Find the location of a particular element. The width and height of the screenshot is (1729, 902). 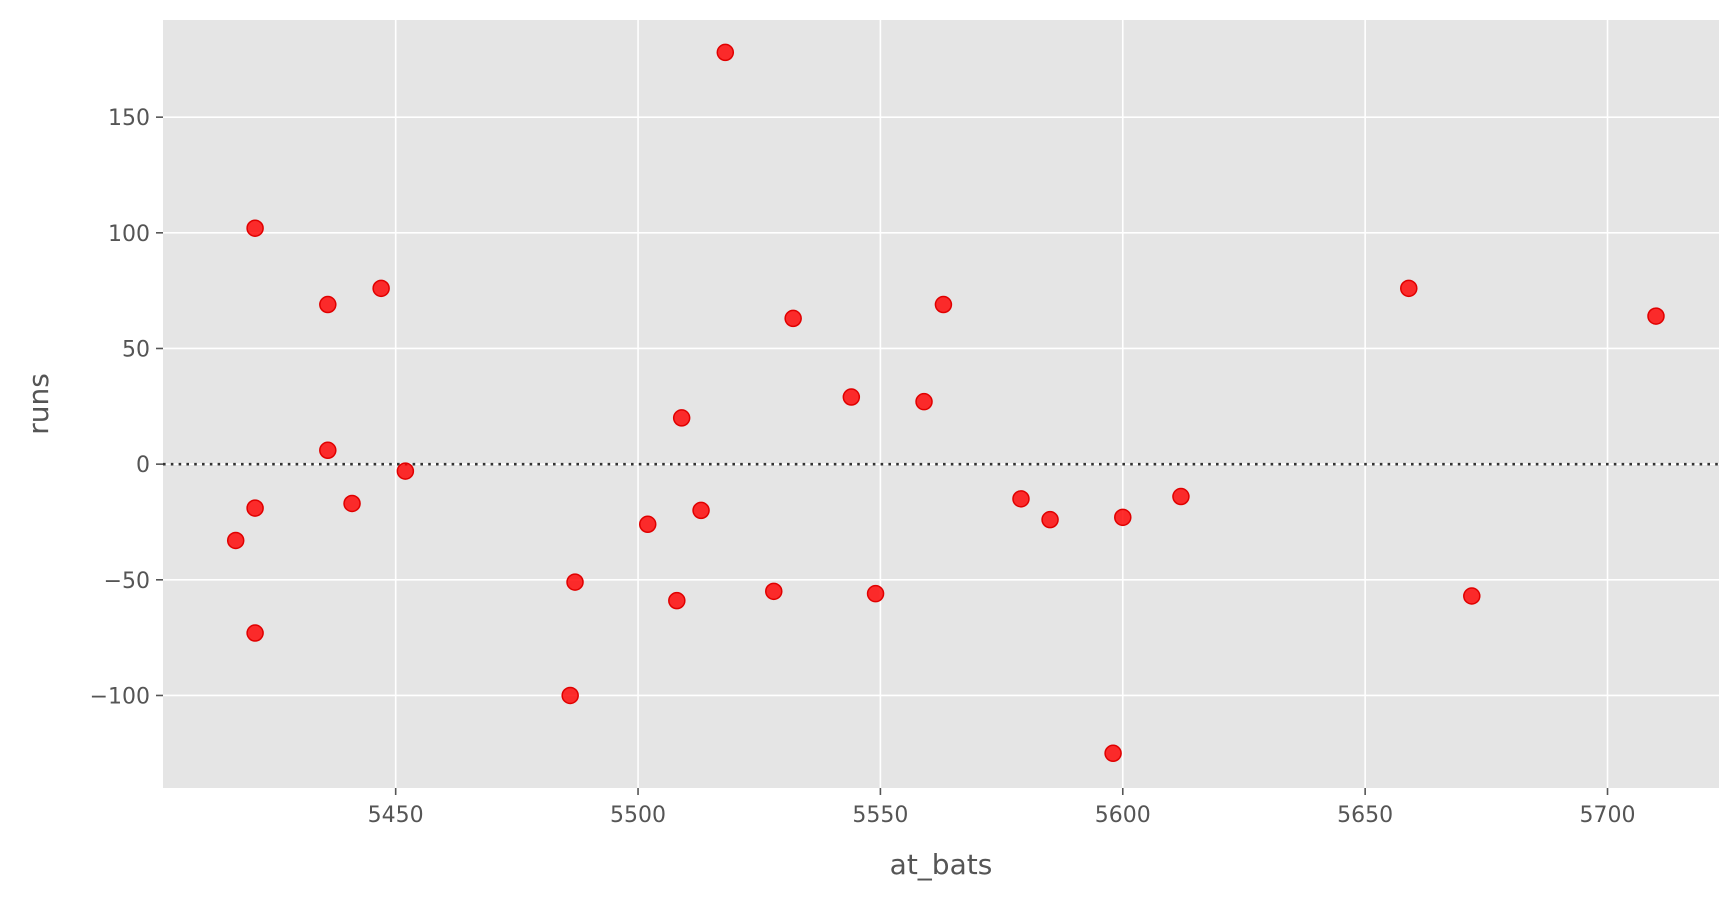

x-tick-label: 5450 is located at coordinates (396, 815).